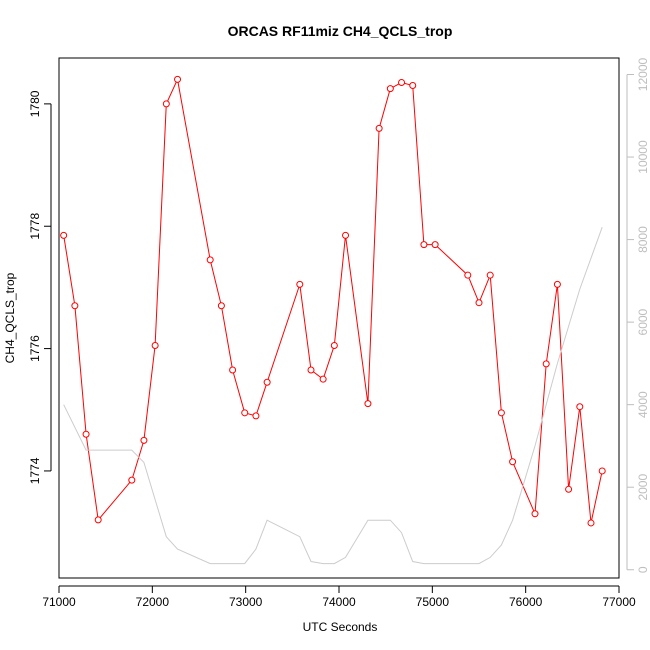 The image size is (650, 650). I want to click on y-tick-label-right: 2000, so click(643, 487).